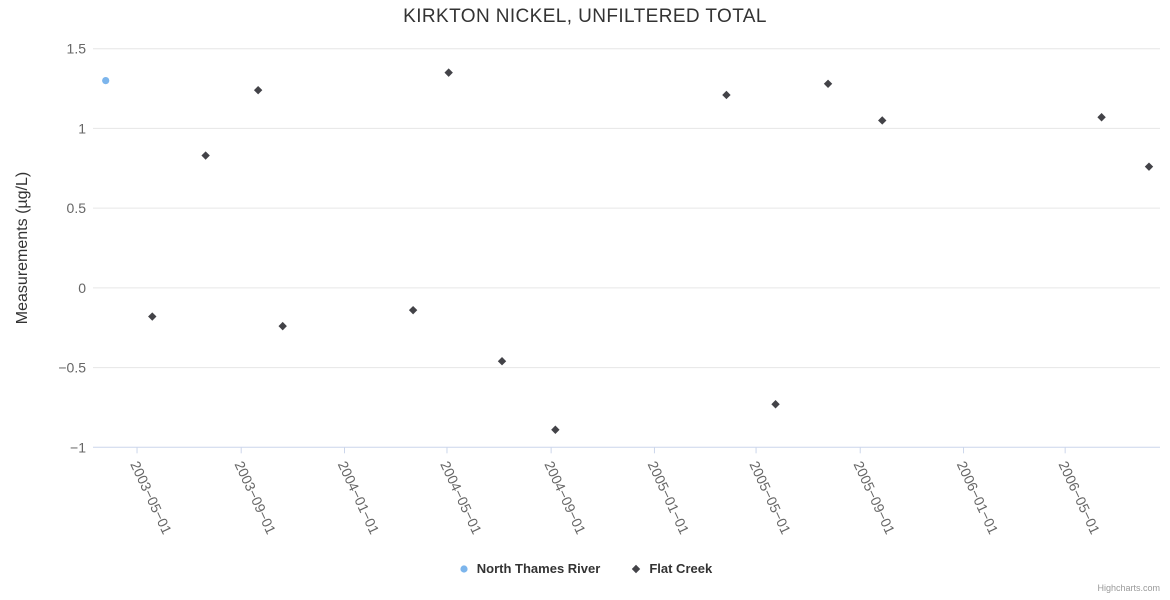 Image resolution: width=1170 pixels, height=600 pixels. What do you see at coordinates (82, 128) in the screenshot?
I see `y-axis-label: 1` at bounding box center [82, 128].